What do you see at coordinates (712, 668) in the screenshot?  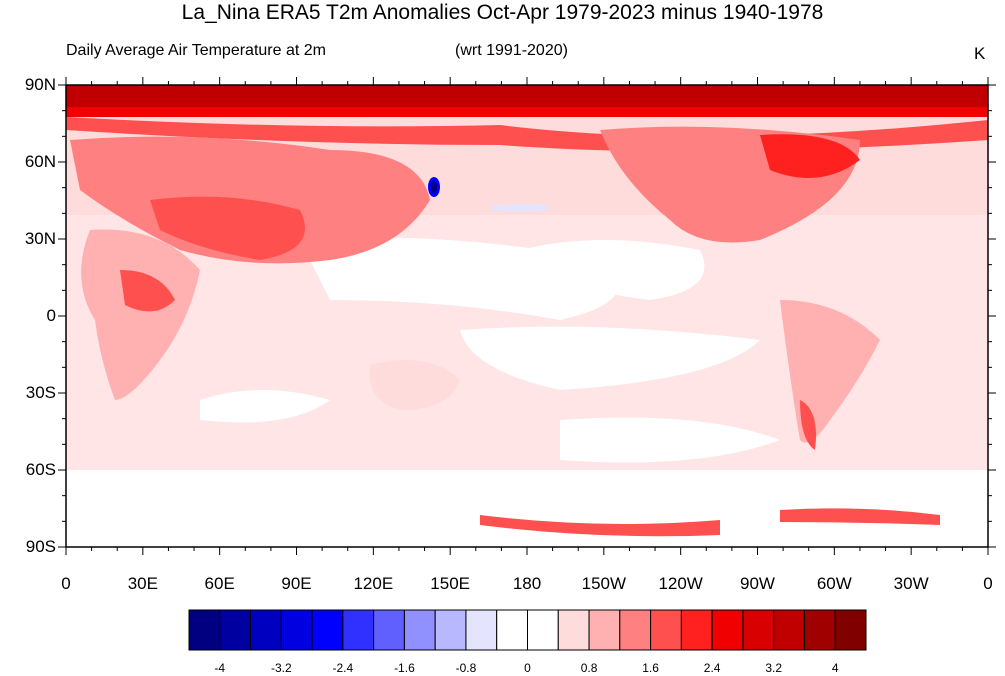 I see `colorbar-label: 2.4` at bounding box center [712, 668].